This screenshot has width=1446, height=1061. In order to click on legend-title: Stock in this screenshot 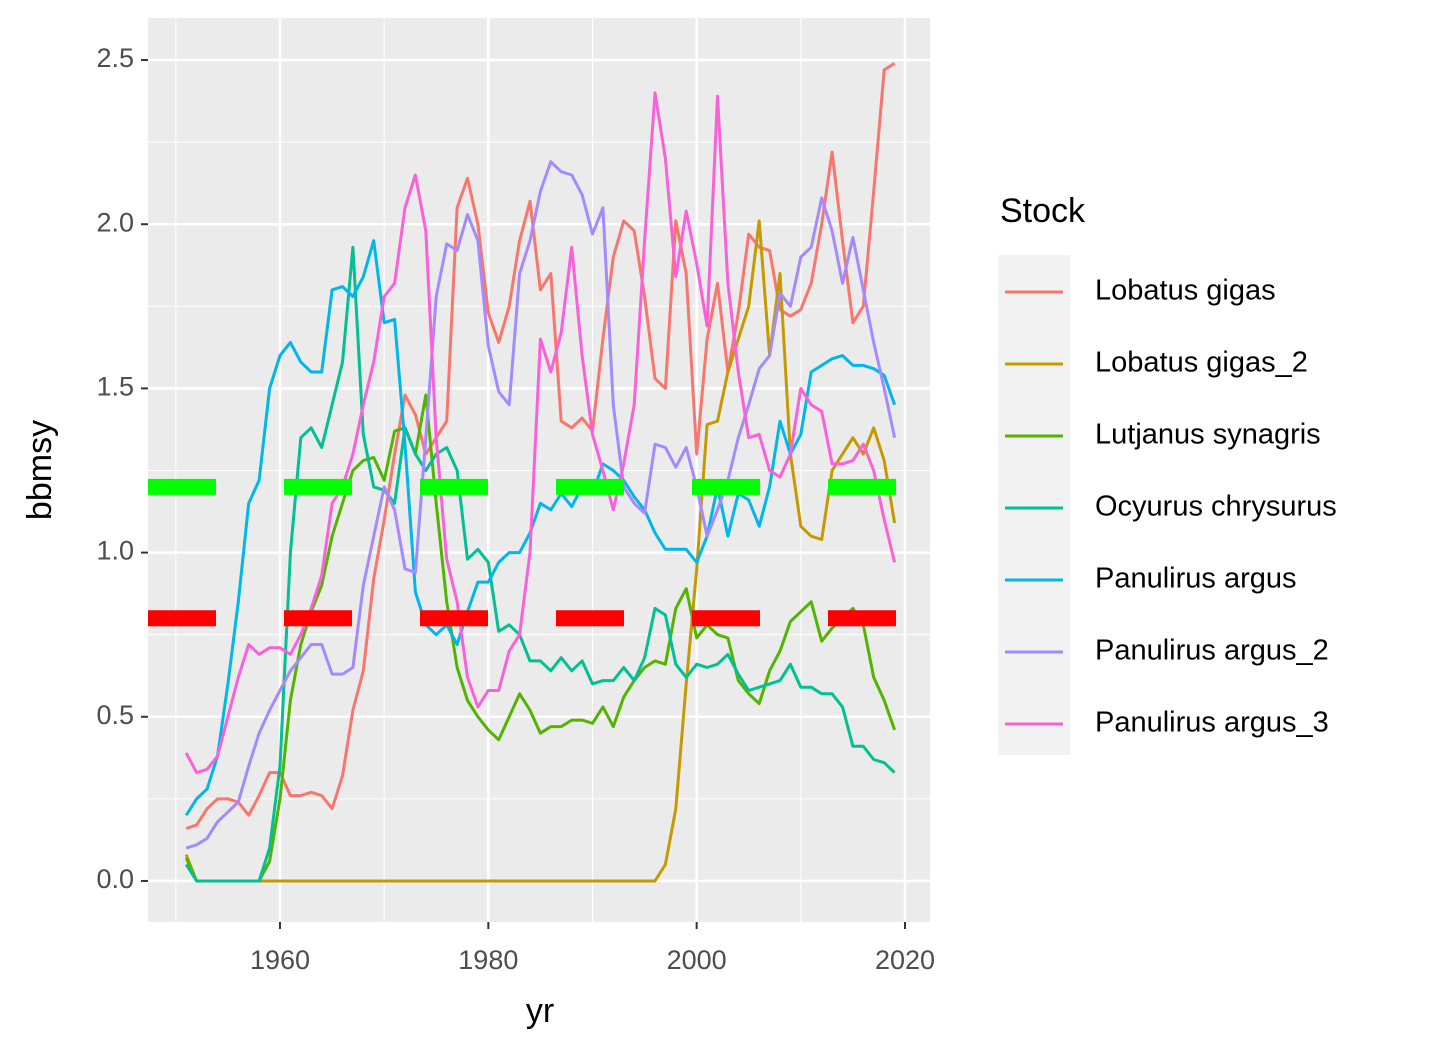, I will do `click(1043, 211)`.